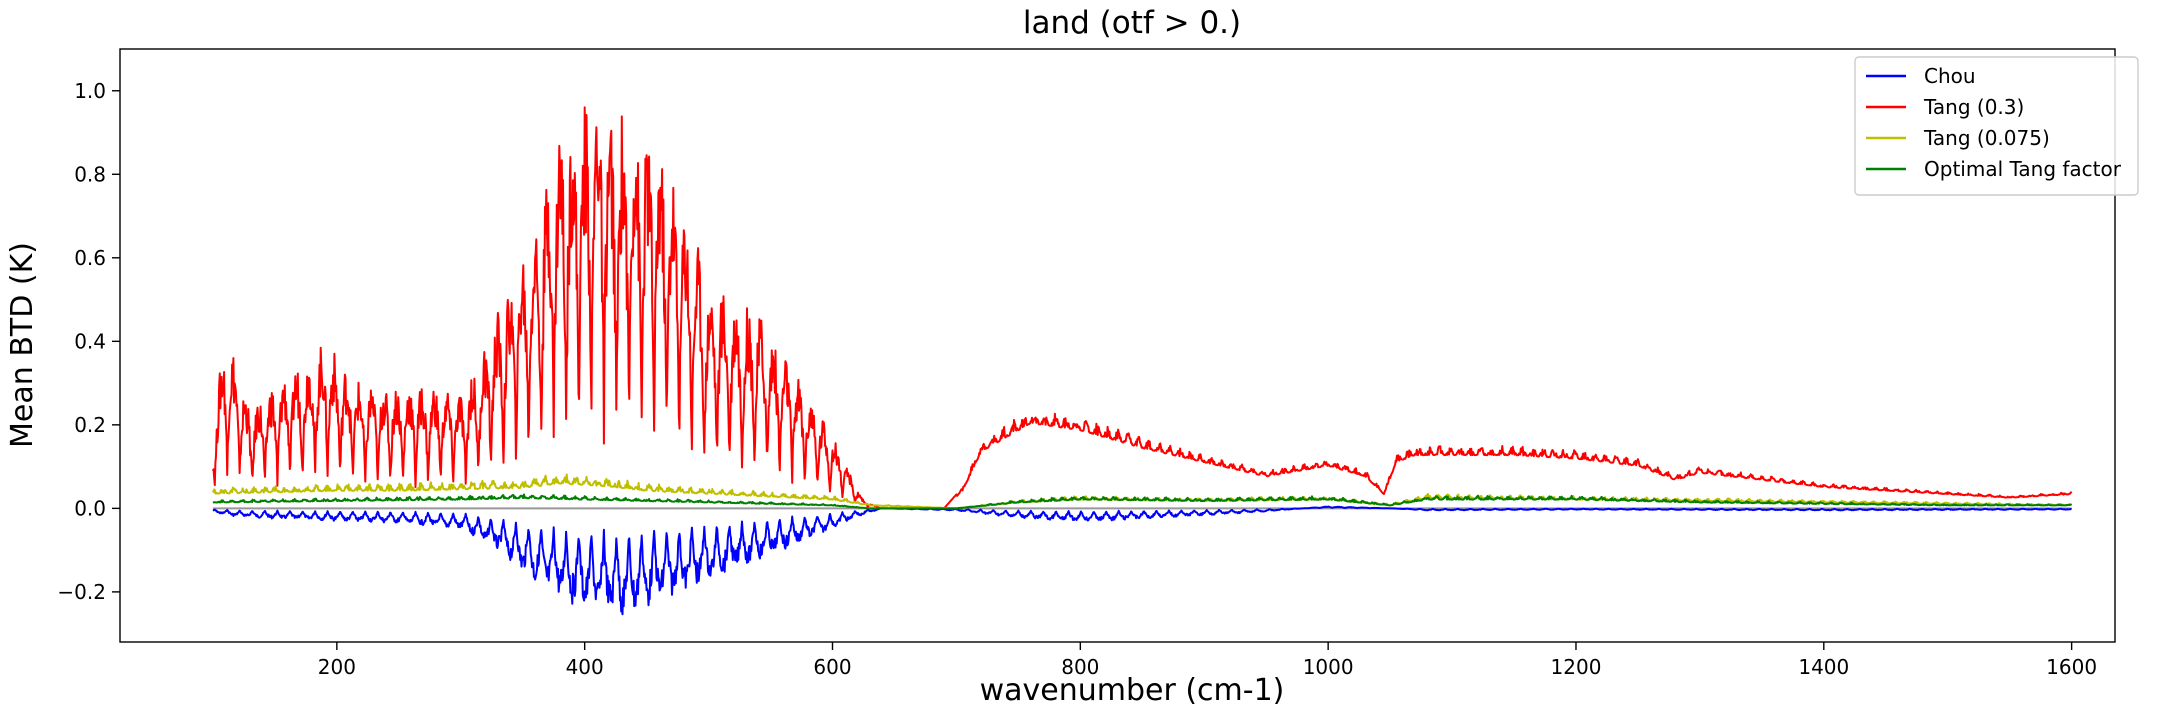  What do you see at coordinates (1132, 690) in the screenshot?
I see `x-axis-label: wavenumber (cm-1)` at bounding box center [1132, 690].